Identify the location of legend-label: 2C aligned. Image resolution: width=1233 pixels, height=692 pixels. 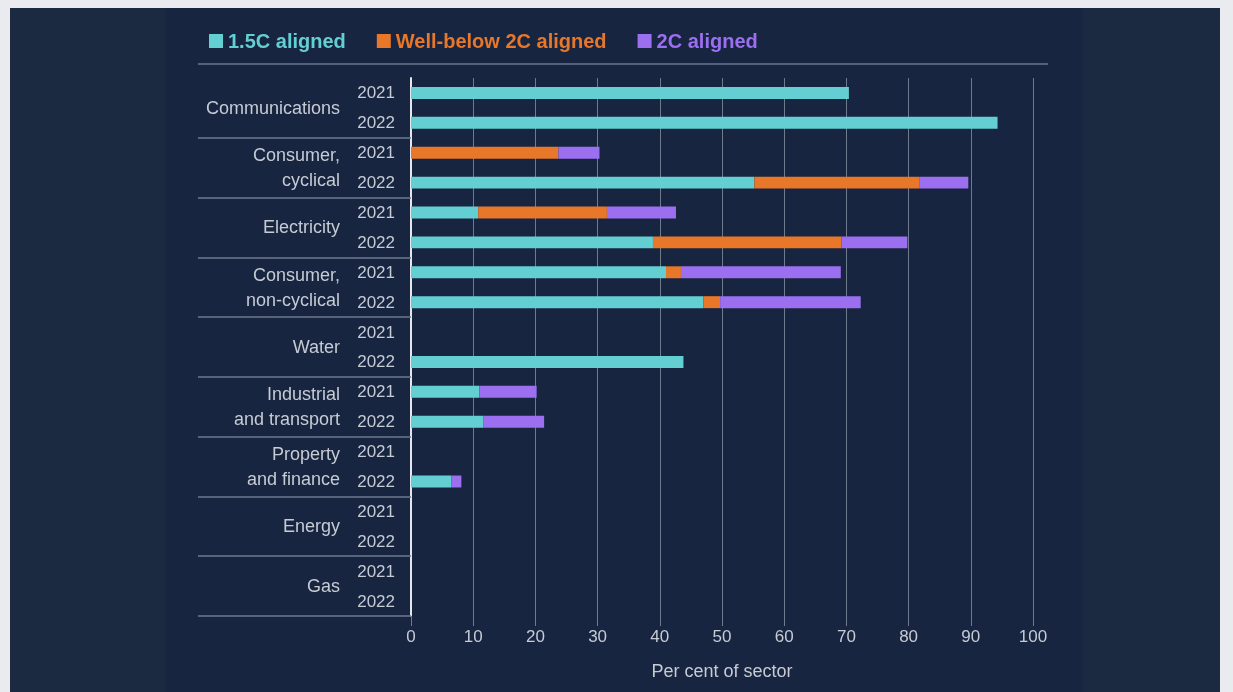
(707, 41).